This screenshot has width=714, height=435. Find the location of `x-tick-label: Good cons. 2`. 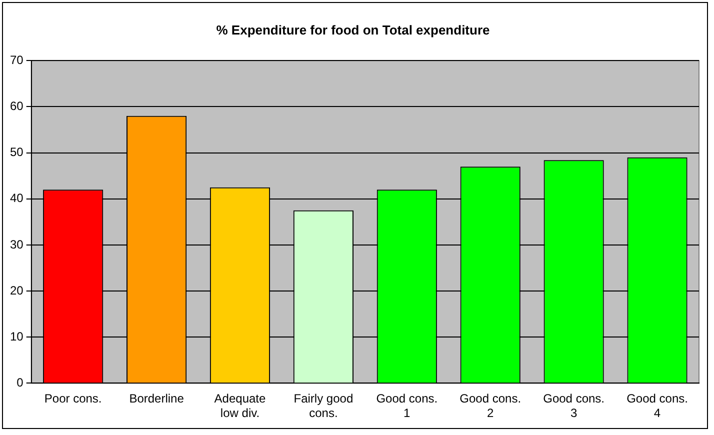

x-tick-label: Good cons. 2 is located at coordinates (491, 406).